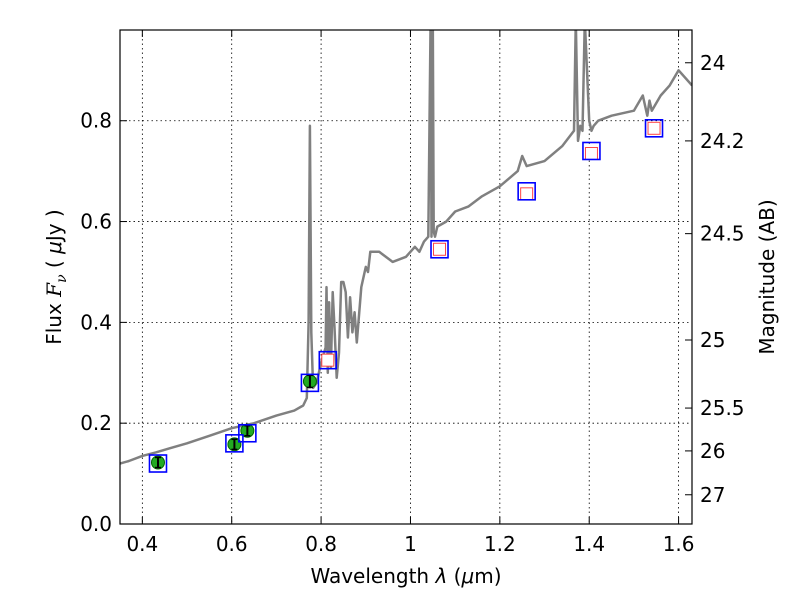  I want to click on y2-tick-label: 24.5, so click(722, 234).